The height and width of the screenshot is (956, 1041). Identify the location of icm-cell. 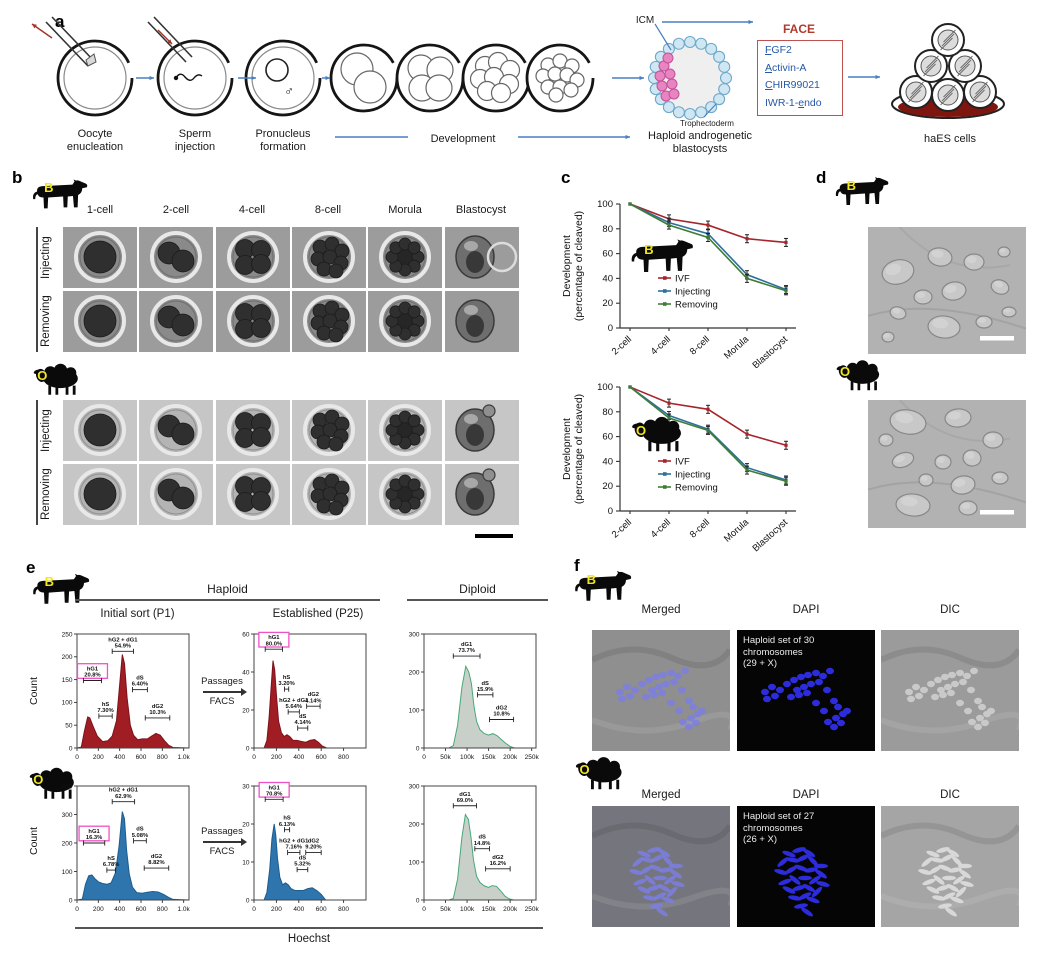
(672, 84).